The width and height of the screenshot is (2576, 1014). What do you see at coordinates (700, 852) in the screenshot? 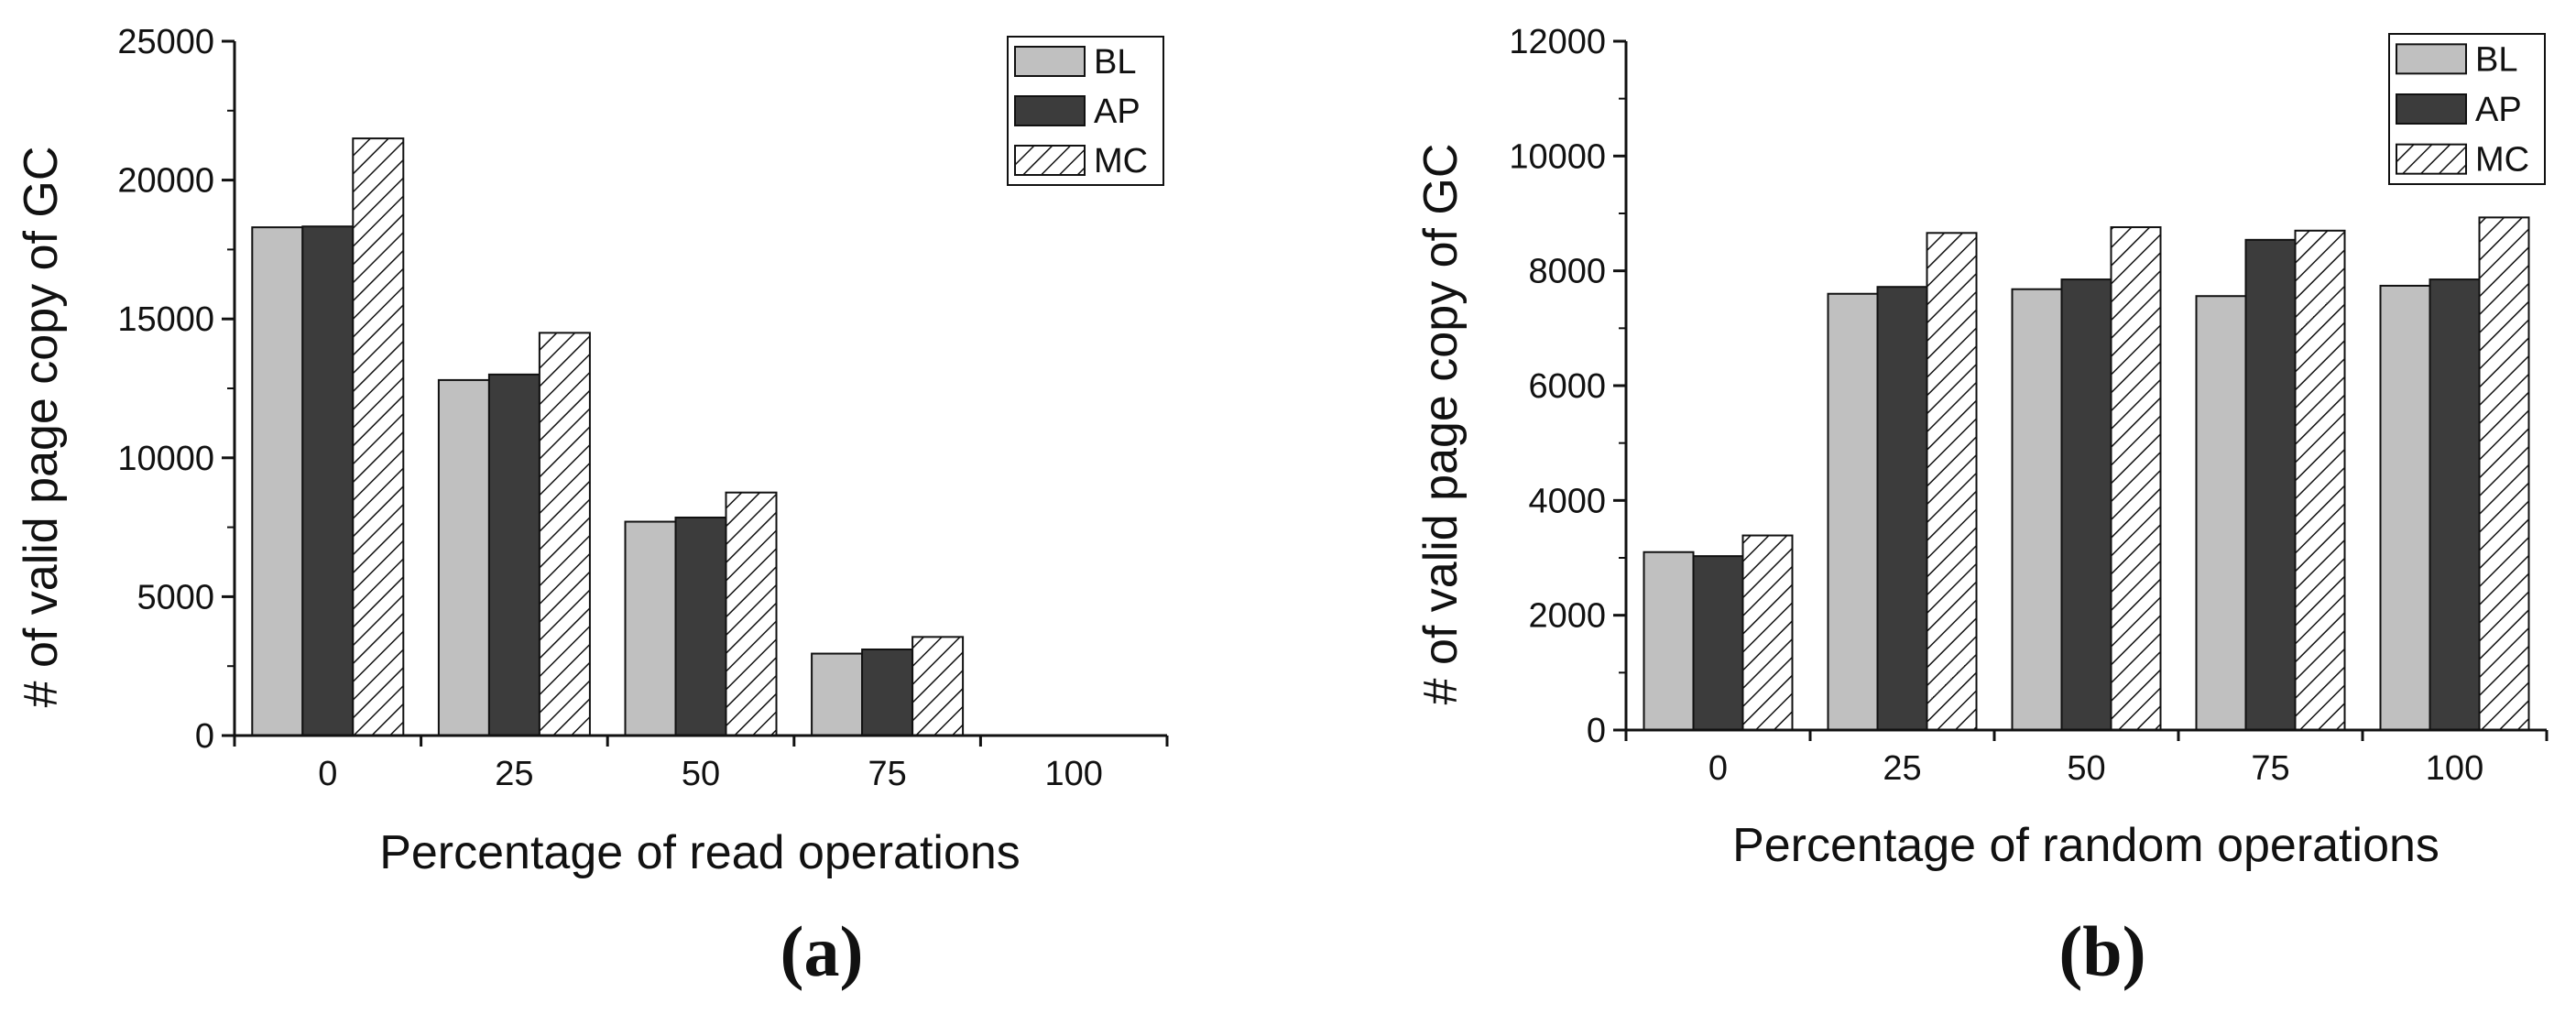
I see `chart-a-x-axis-title: Percentage of read operations` at bounding box center [700, 852].